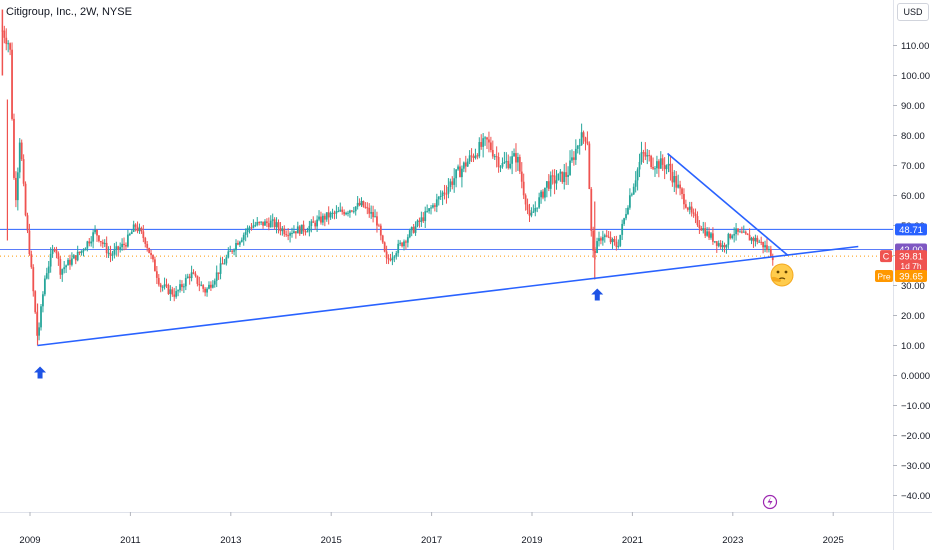  What do you see at coordinates (913, 286) in the screenshot?
I see `y-tick-label: 30.00` at bounding box center [913, 286].